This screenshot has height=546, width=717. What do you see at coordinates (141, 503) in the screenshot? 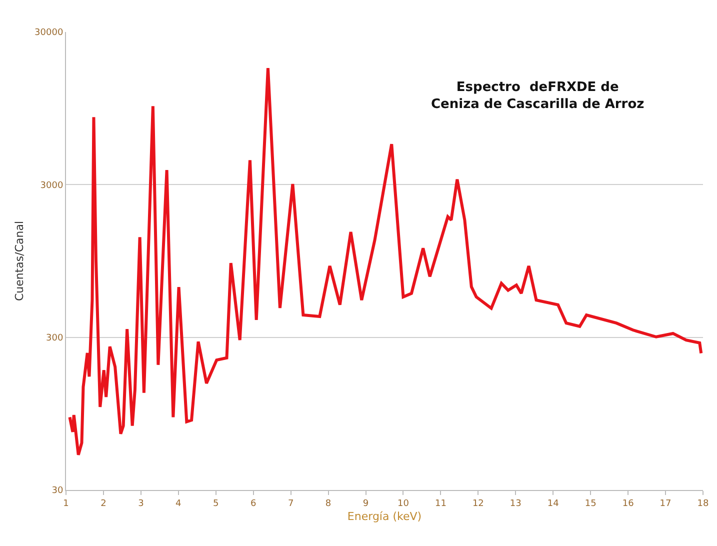
I see `x-tick-label: 3` at bounding box center [141, 503].